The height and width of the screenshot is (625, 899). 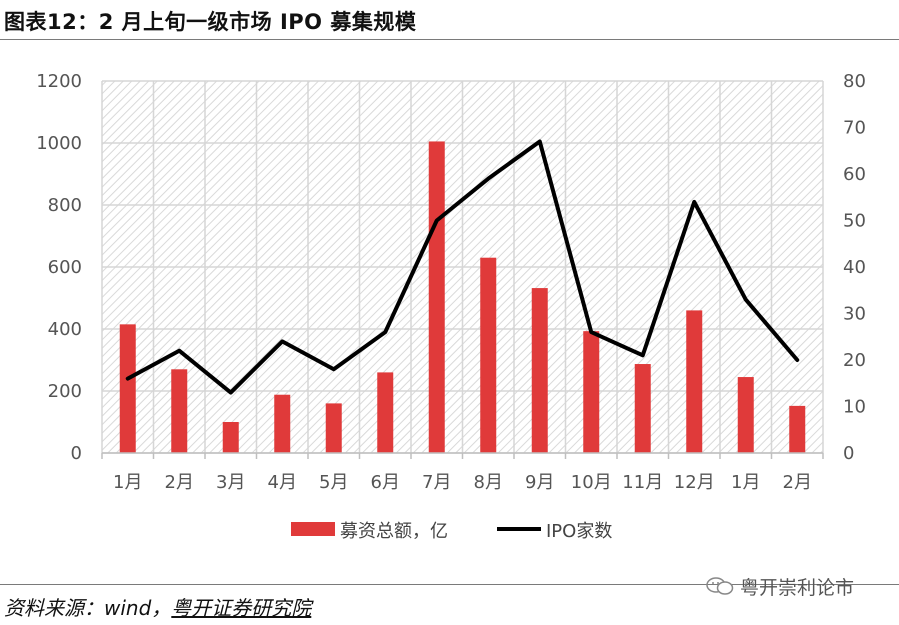 What do you see at coordinates (854, 360) in the screenshot?
I see `y-right-tick-label: 20` at bounding box center [854, 360].